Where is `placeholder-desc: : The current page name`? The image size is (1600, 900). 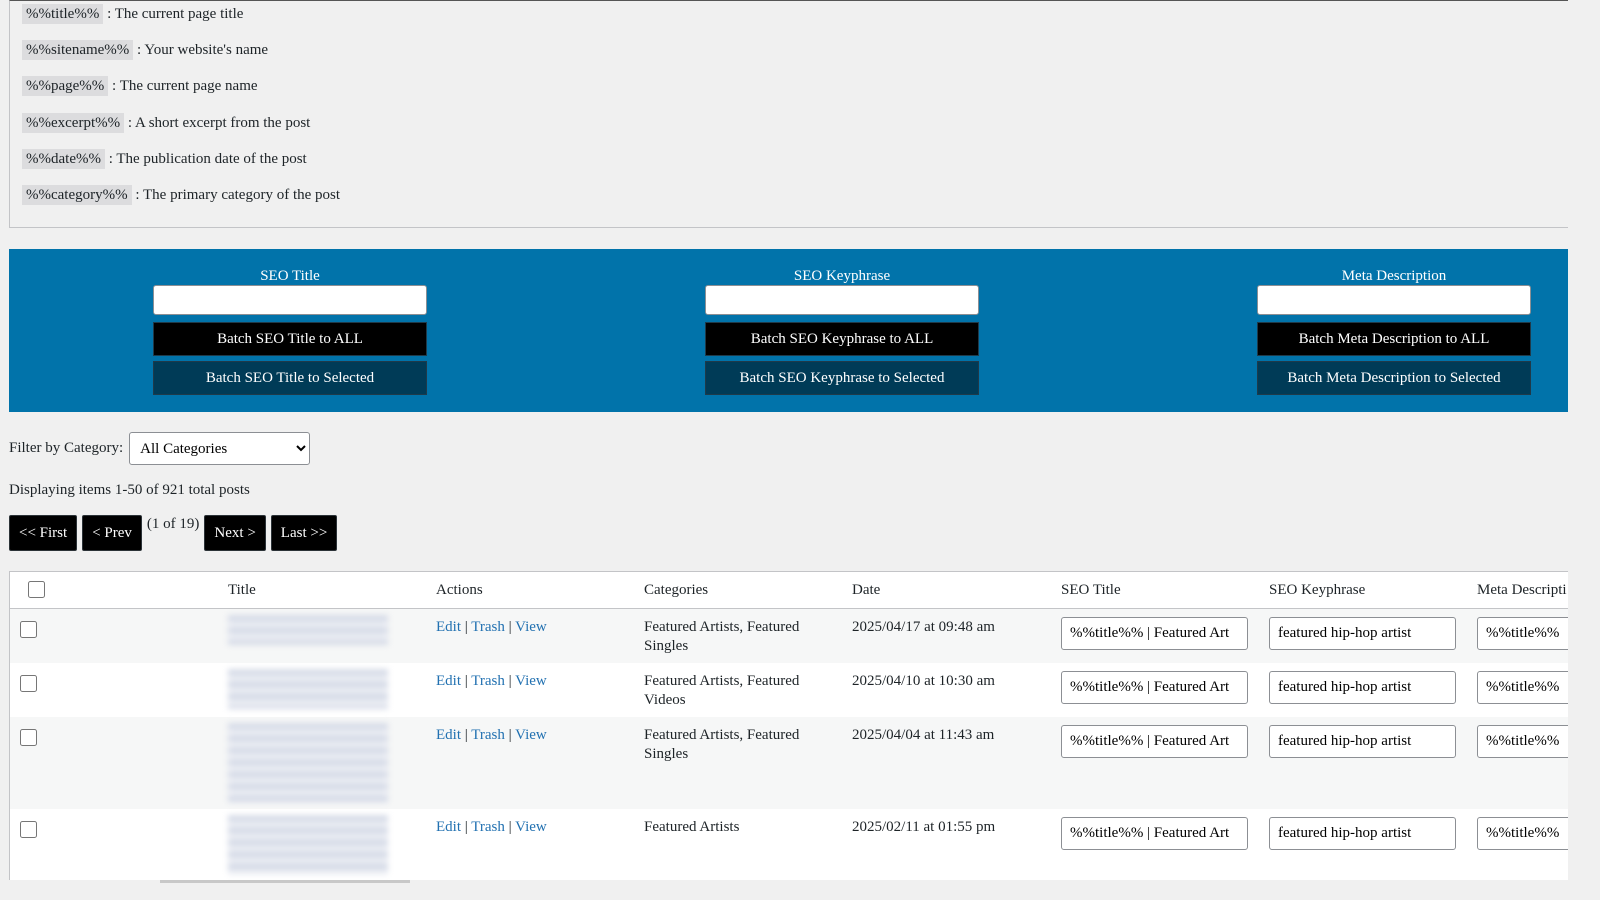
placeholder-desc: : The current page name is located at coordinates (185, 86).